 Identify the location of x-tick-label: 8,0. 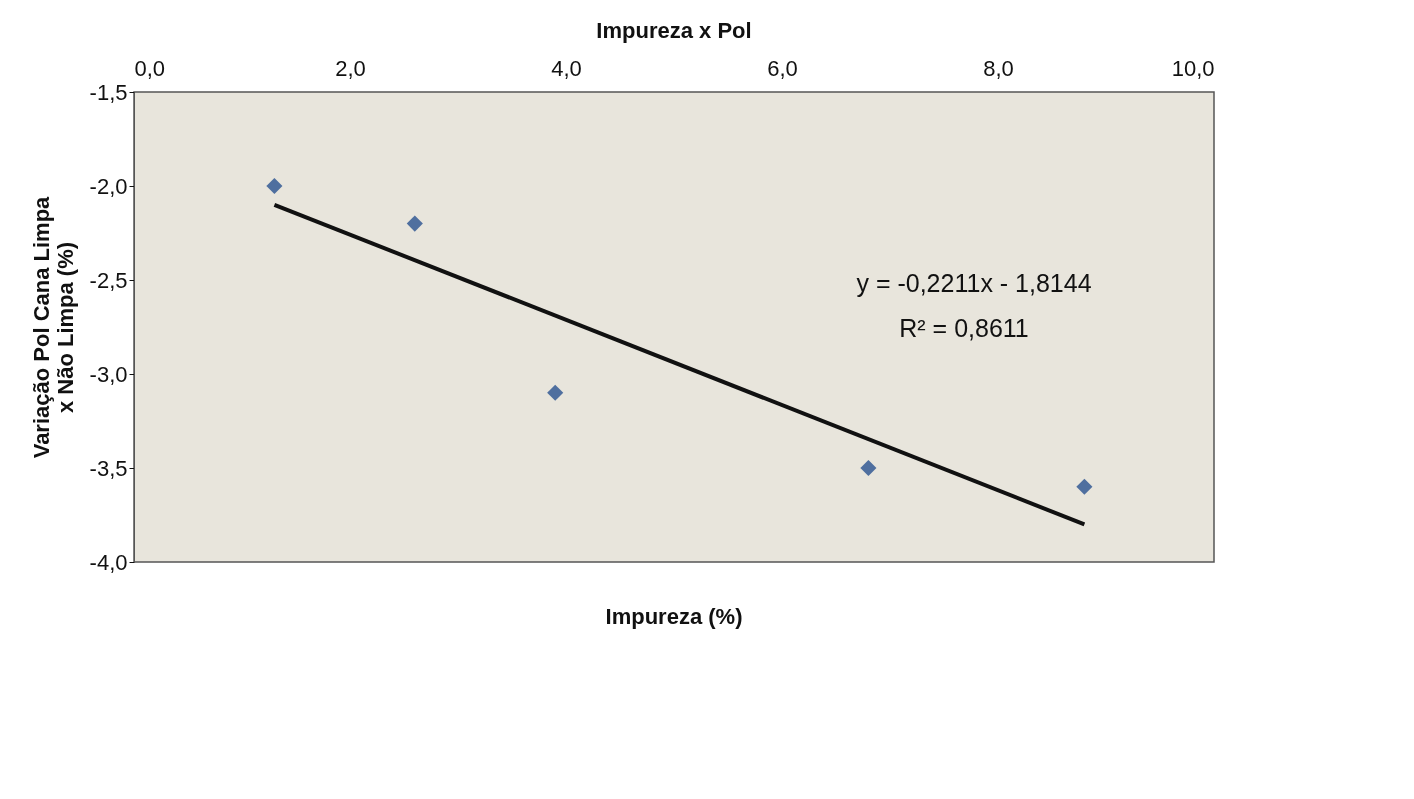
(998, 68).